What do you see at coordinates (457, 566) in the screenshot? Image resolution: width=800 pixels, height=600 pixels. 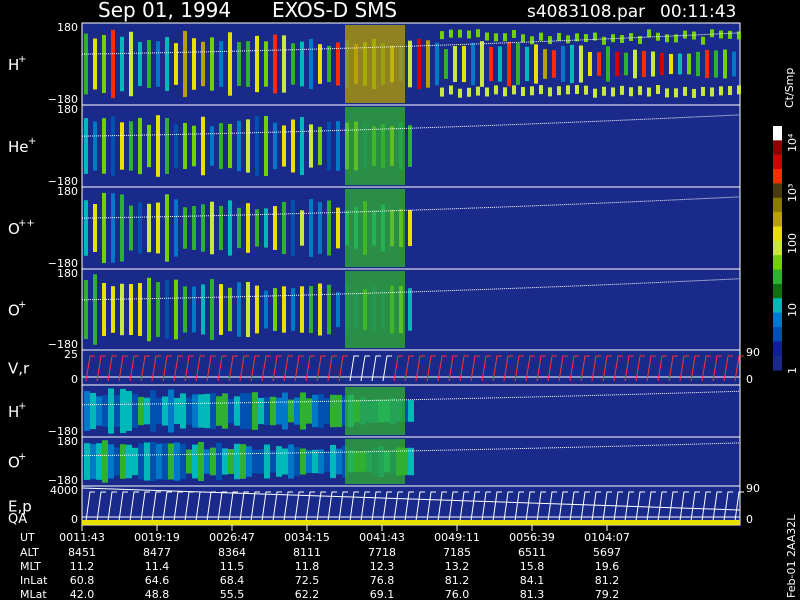 I see `x-tick-mlt: 13.2` at bounding box center [457, 566].